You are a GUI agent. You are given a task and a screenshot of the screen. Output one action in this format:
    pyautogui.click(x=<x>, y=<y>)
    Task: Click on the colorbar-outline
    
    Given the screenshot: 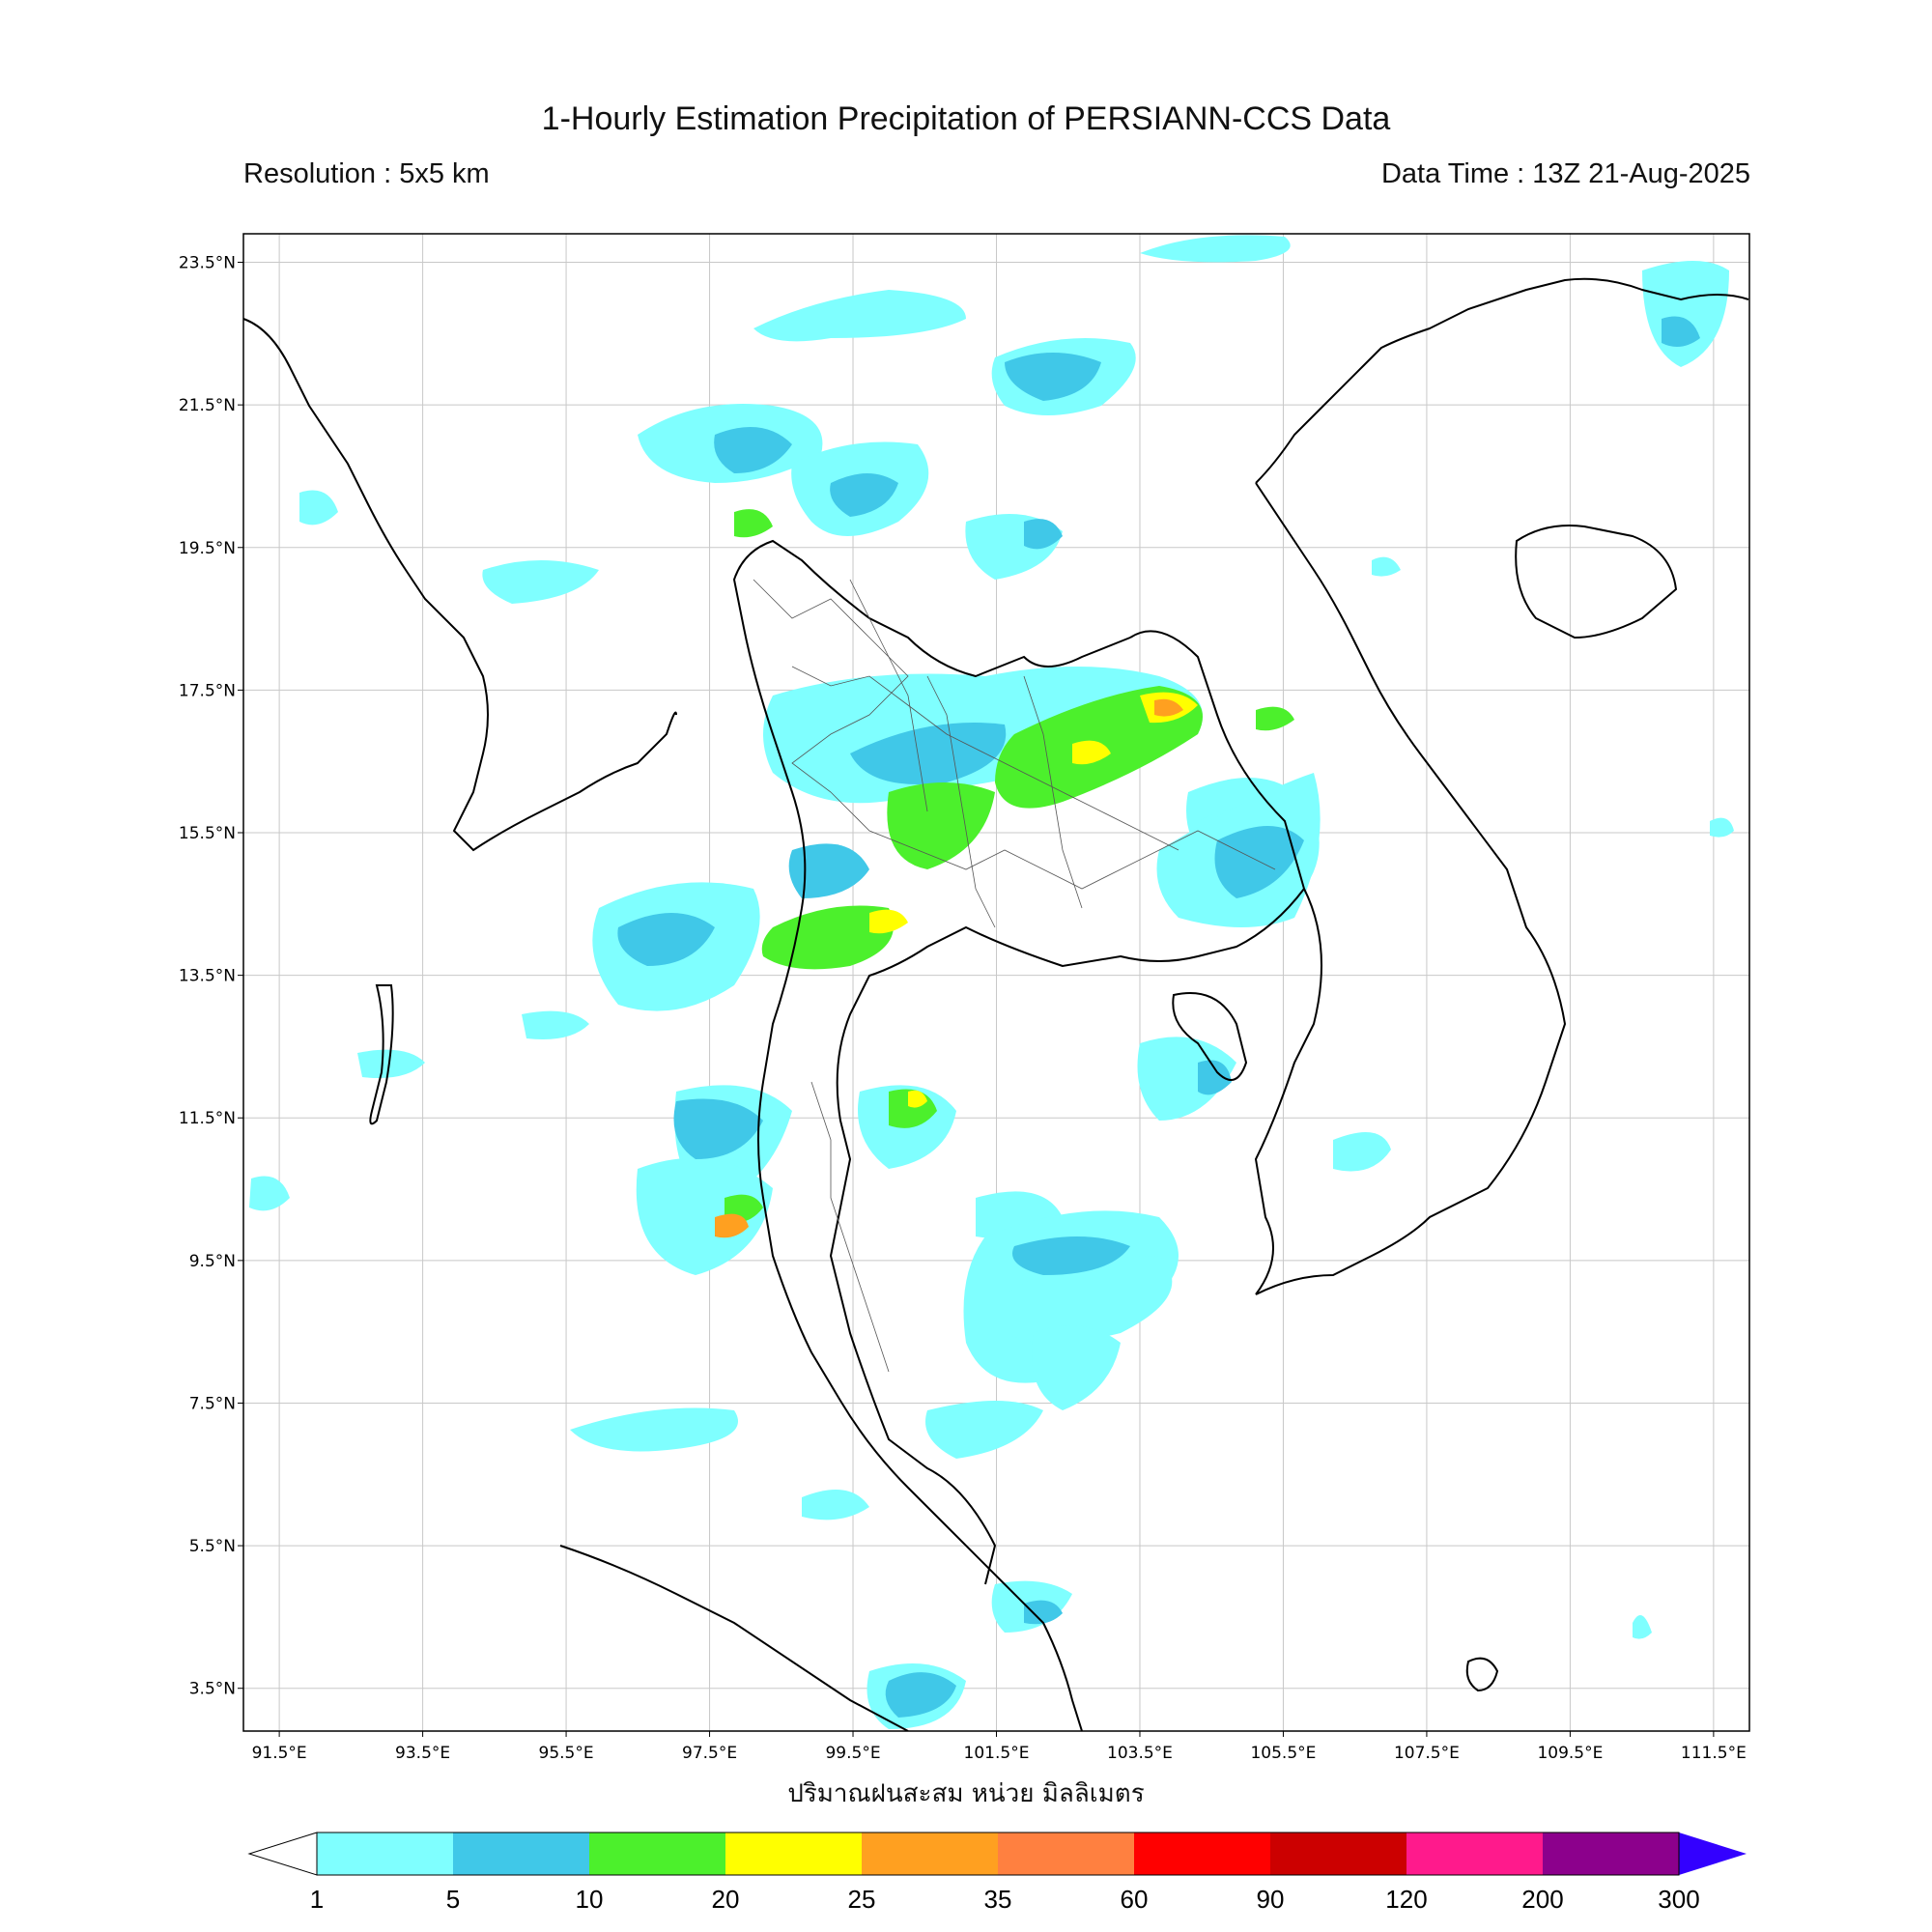 What is the action you would take?
    pyautogui.click(x=998, y=1854)
    